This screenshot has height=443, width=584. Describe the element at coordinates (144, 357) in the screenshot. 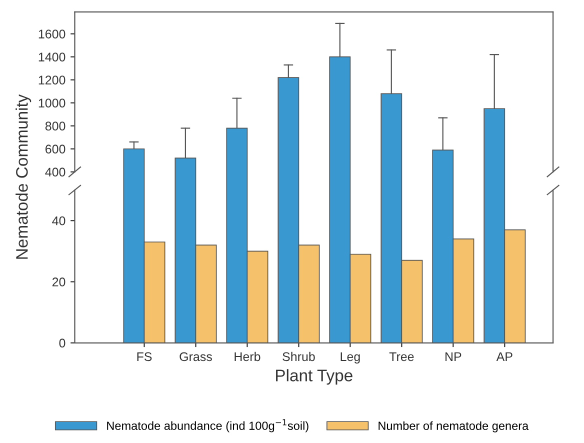

I see `x-tick-label: FS` at that location.